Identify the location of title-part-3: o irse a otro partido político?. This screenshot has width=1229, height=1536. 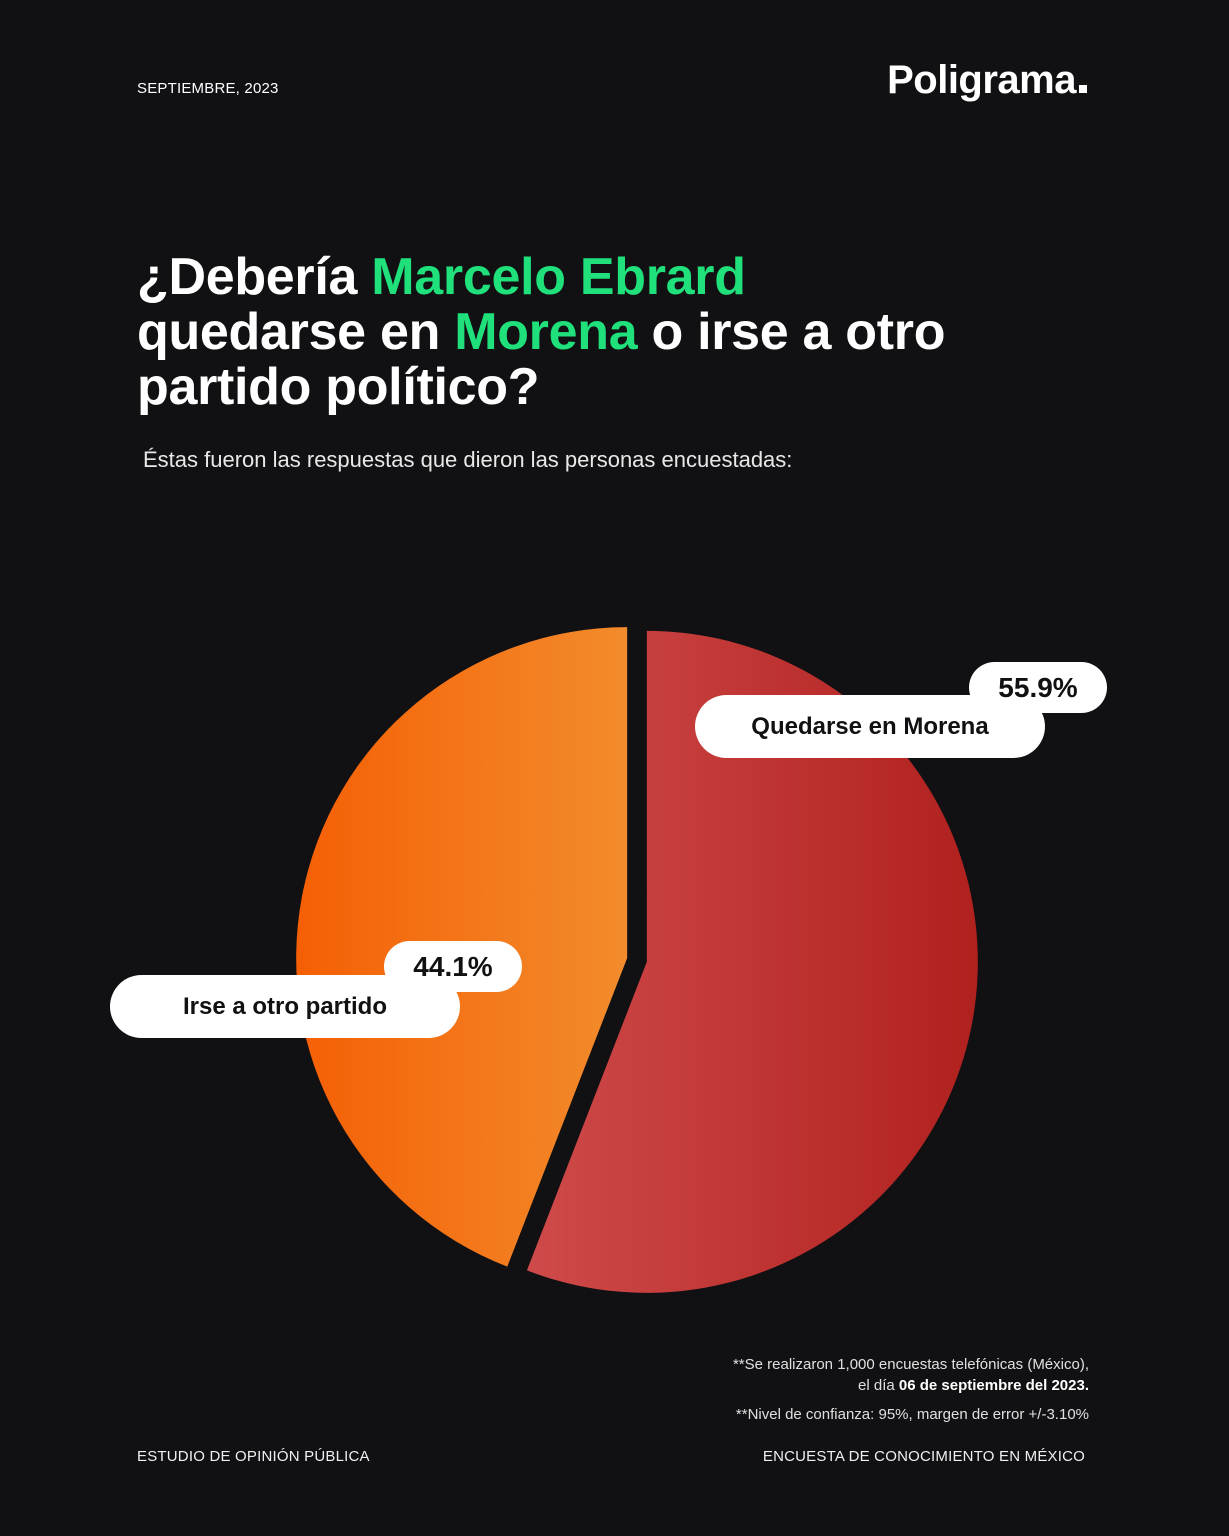
(541, 359).